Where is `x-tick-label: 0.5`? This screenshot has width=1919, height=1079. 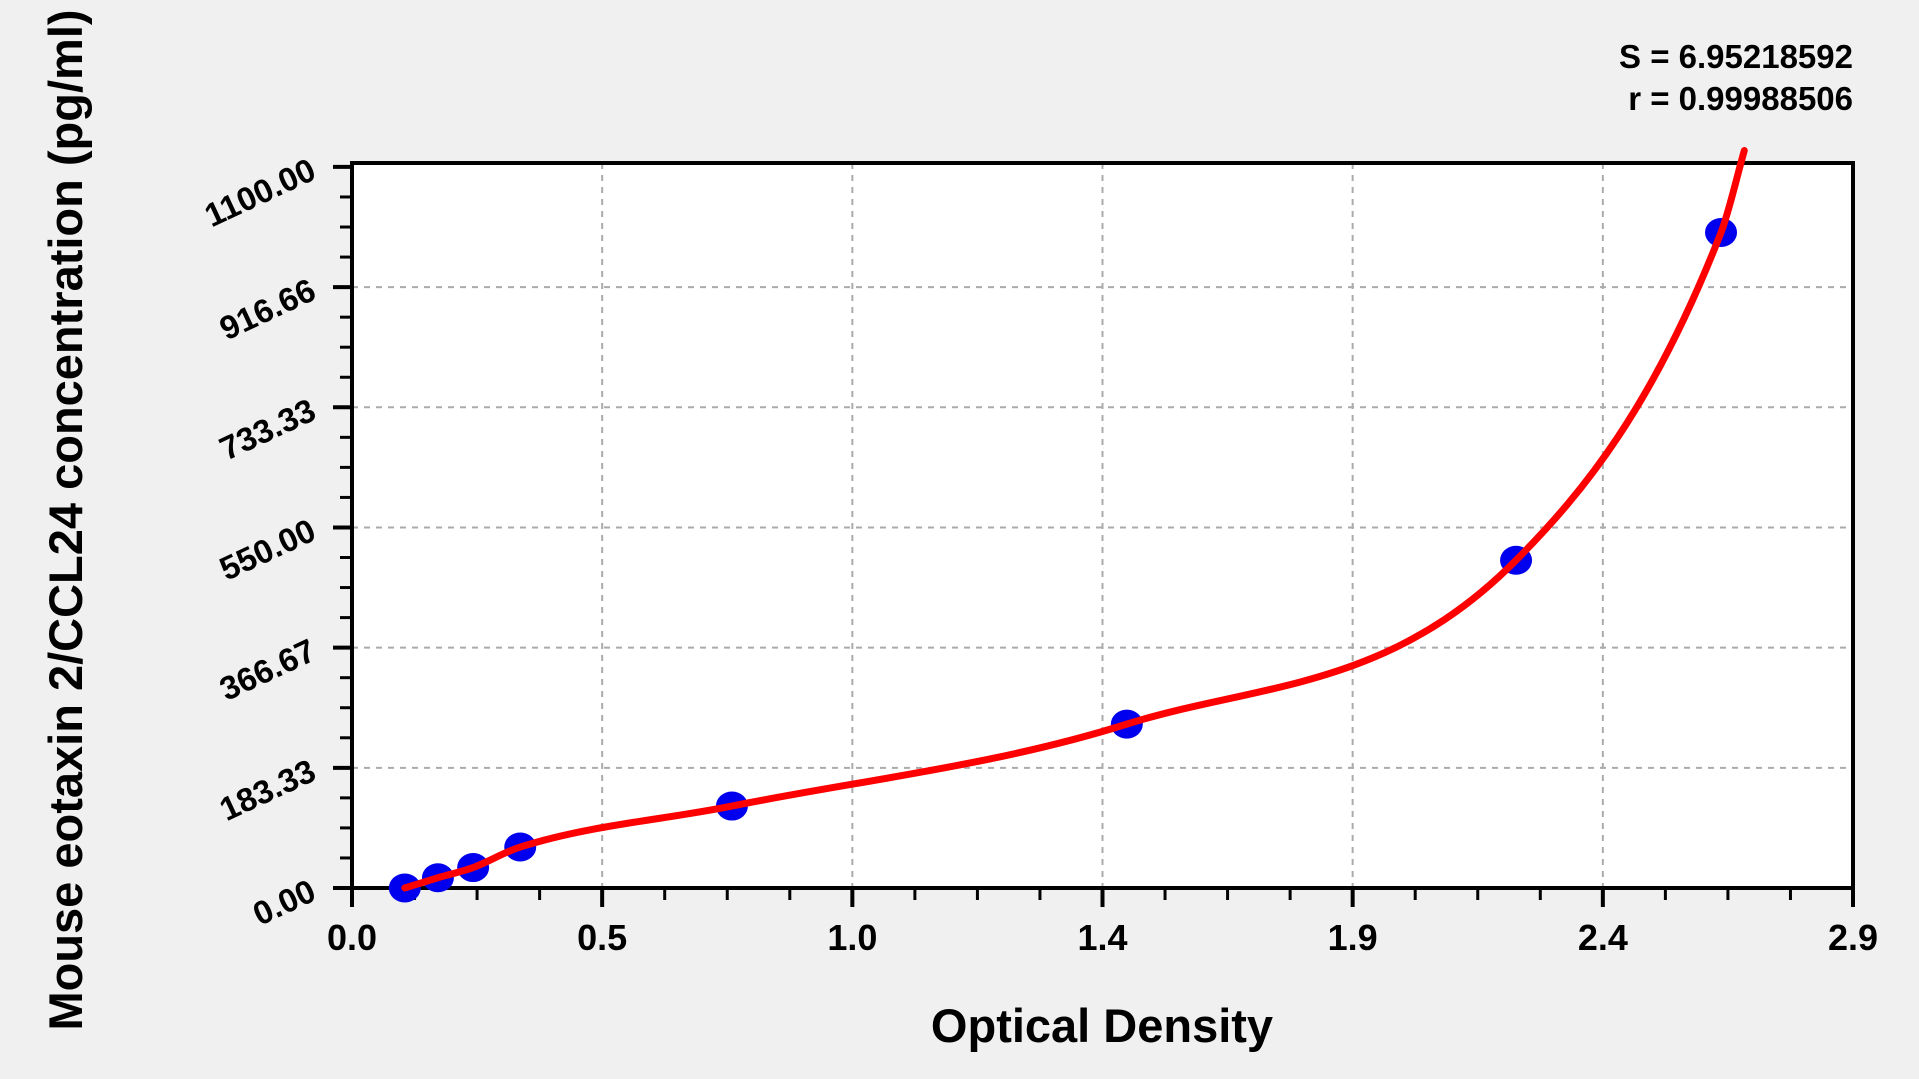 x-tick-label: 0.5 is located at coordinates (602, 937).